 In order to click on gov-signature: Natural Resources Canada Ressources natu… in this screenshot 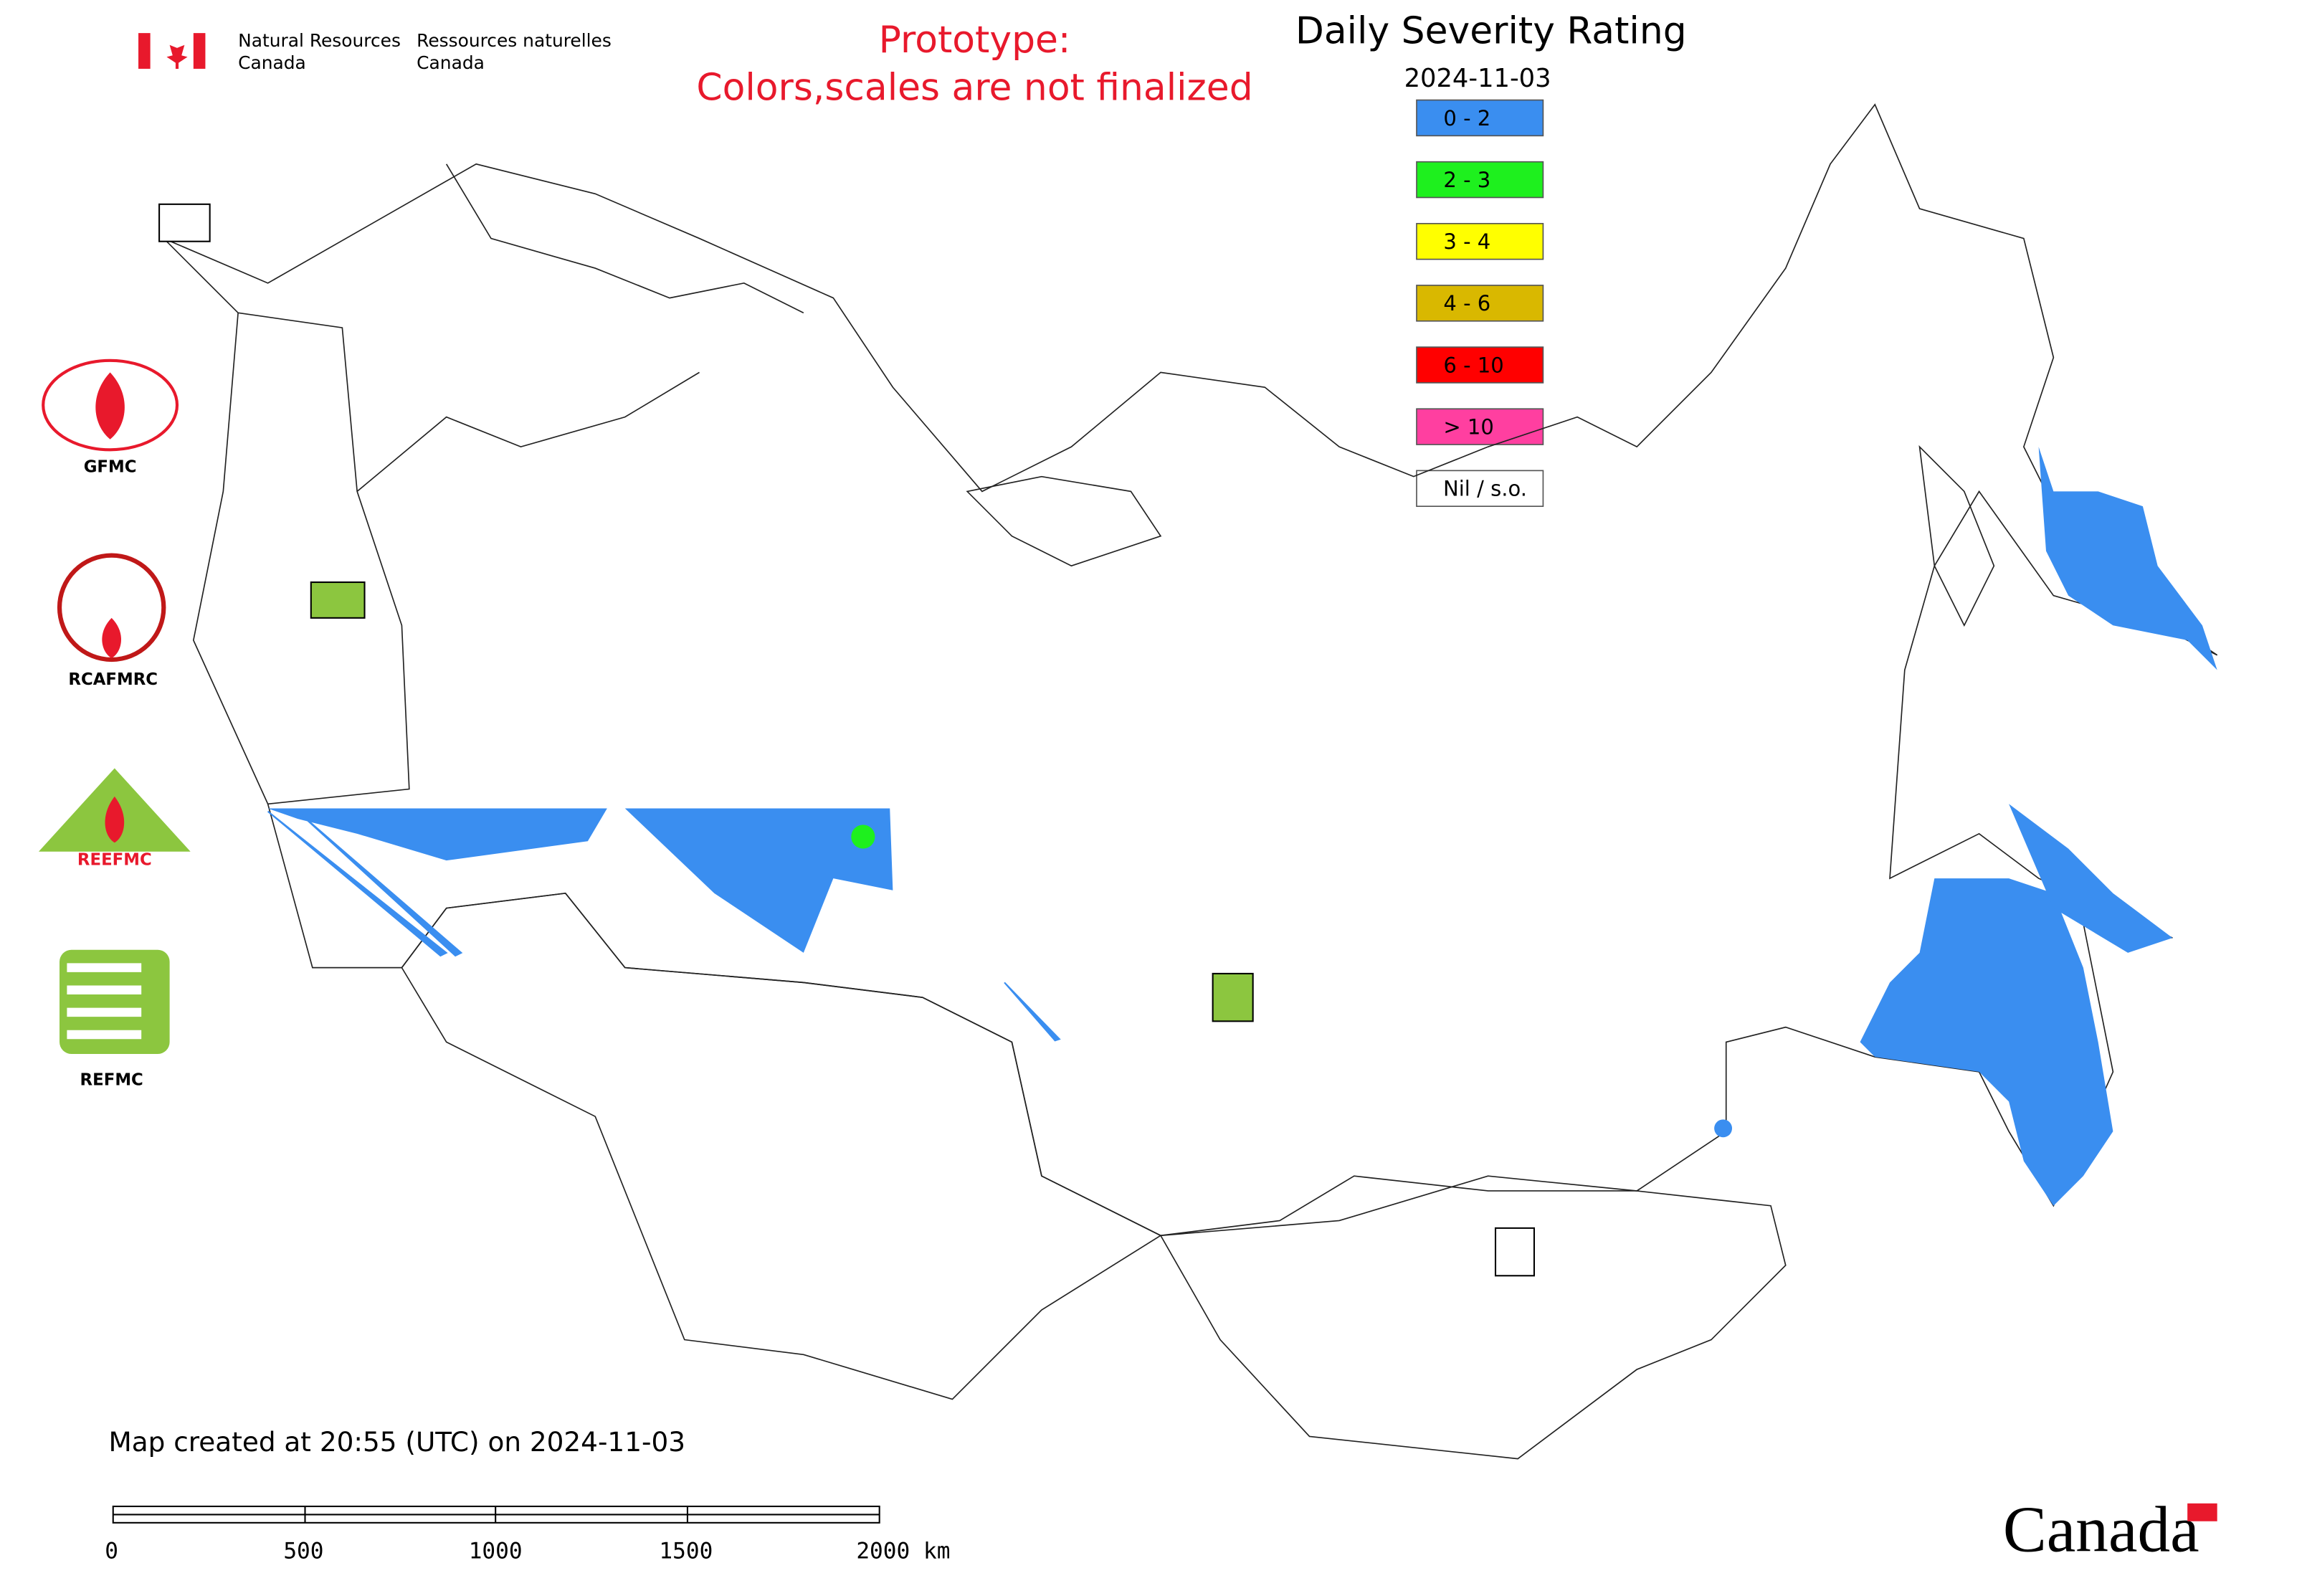, I will do `click(375, 51)`.